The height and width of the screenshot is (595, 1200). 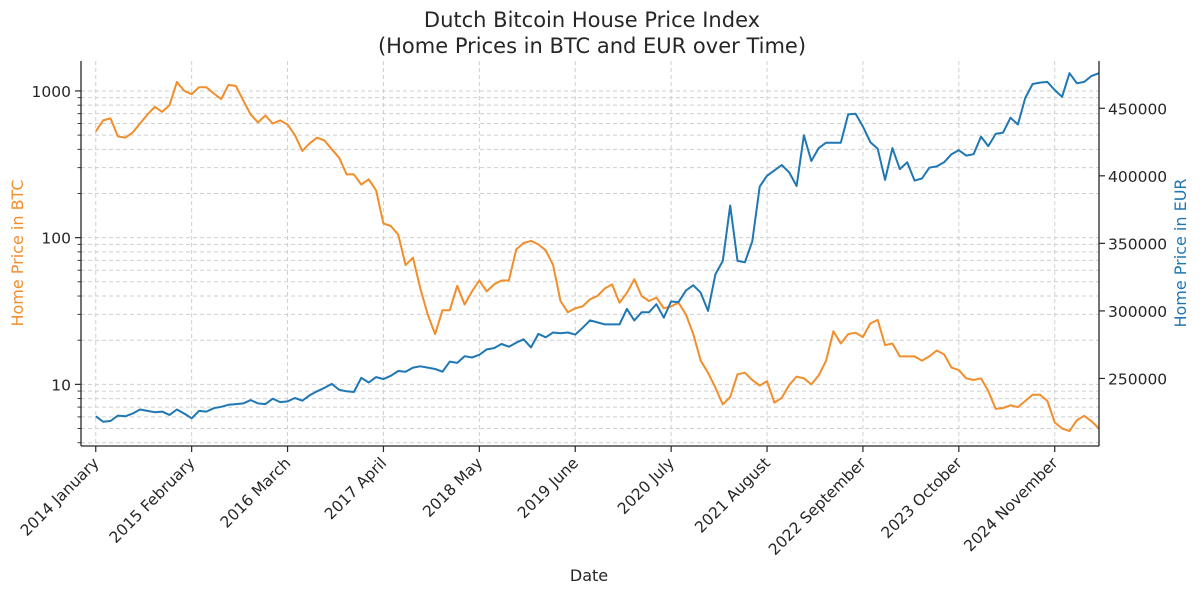 I want to click on left-tick-label: 1000, so click(x=51, y=92).